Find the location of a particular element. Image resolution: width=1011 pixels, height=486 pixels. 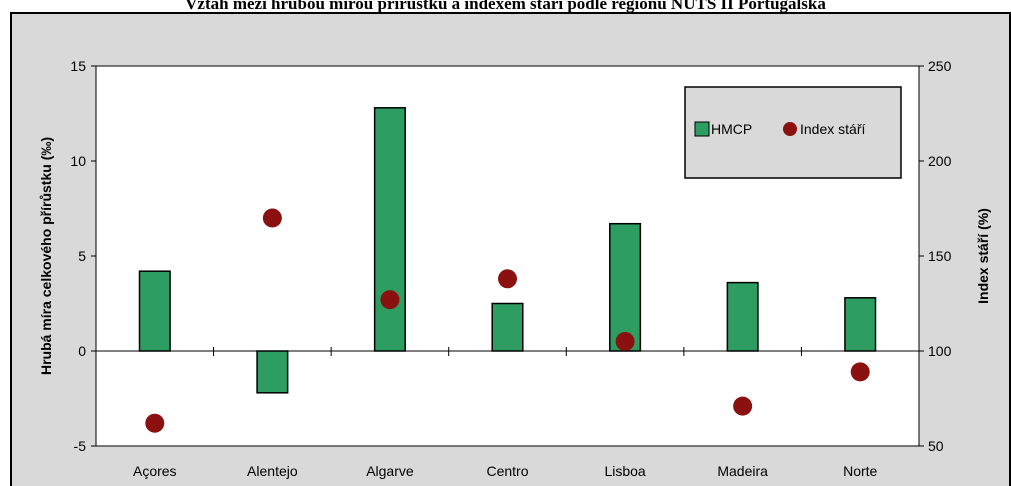

legend: HMCP Index stáří is located at coordinates (793, 132).